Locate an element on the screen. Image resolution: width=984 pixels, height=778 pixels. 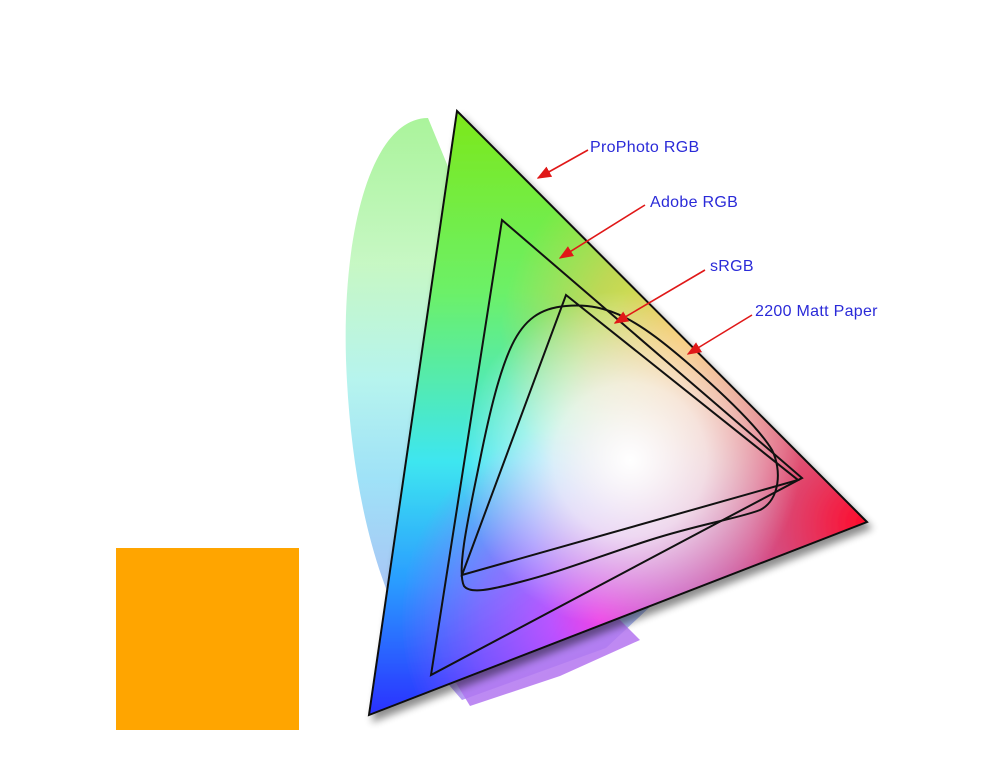
label-adobe-rgb: Adobe RGB is located at coordinates (694, 202).